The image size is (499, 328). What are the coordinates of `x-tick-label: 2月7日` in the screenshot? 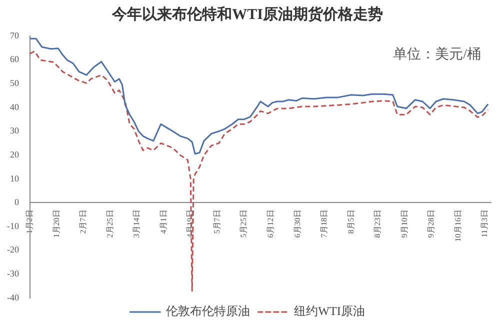 It's located at (83, 222).